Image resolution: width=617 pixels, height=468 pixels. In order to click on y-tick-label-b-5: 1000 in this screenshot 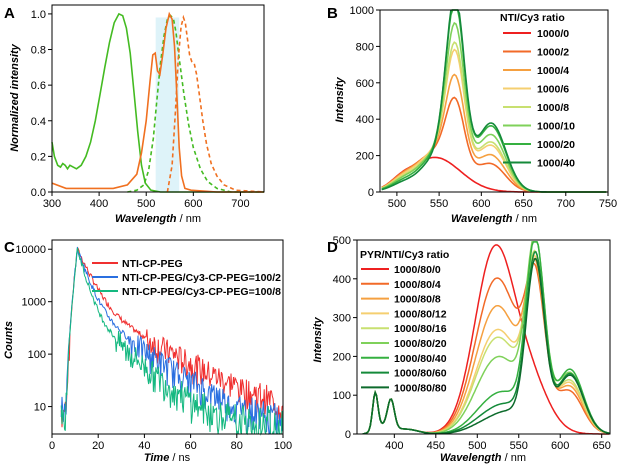, I will do `click(362, 11)`.